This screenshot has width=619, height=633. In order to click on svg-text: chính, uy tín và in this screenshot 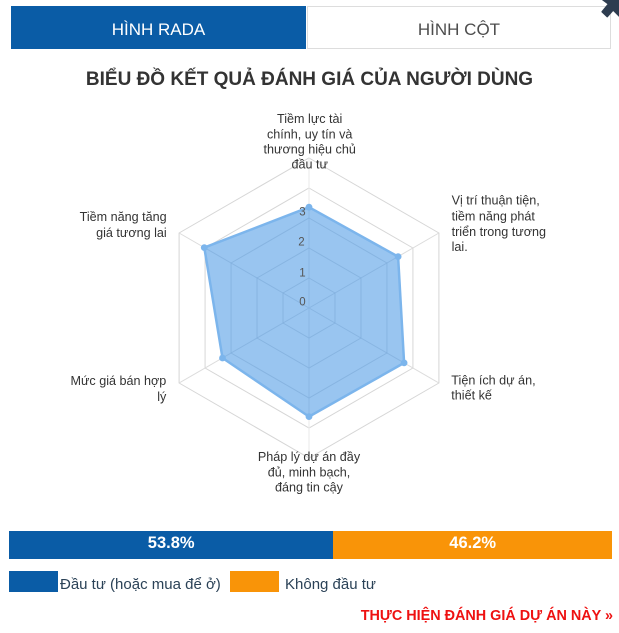, I will do `click(309, 134)`.